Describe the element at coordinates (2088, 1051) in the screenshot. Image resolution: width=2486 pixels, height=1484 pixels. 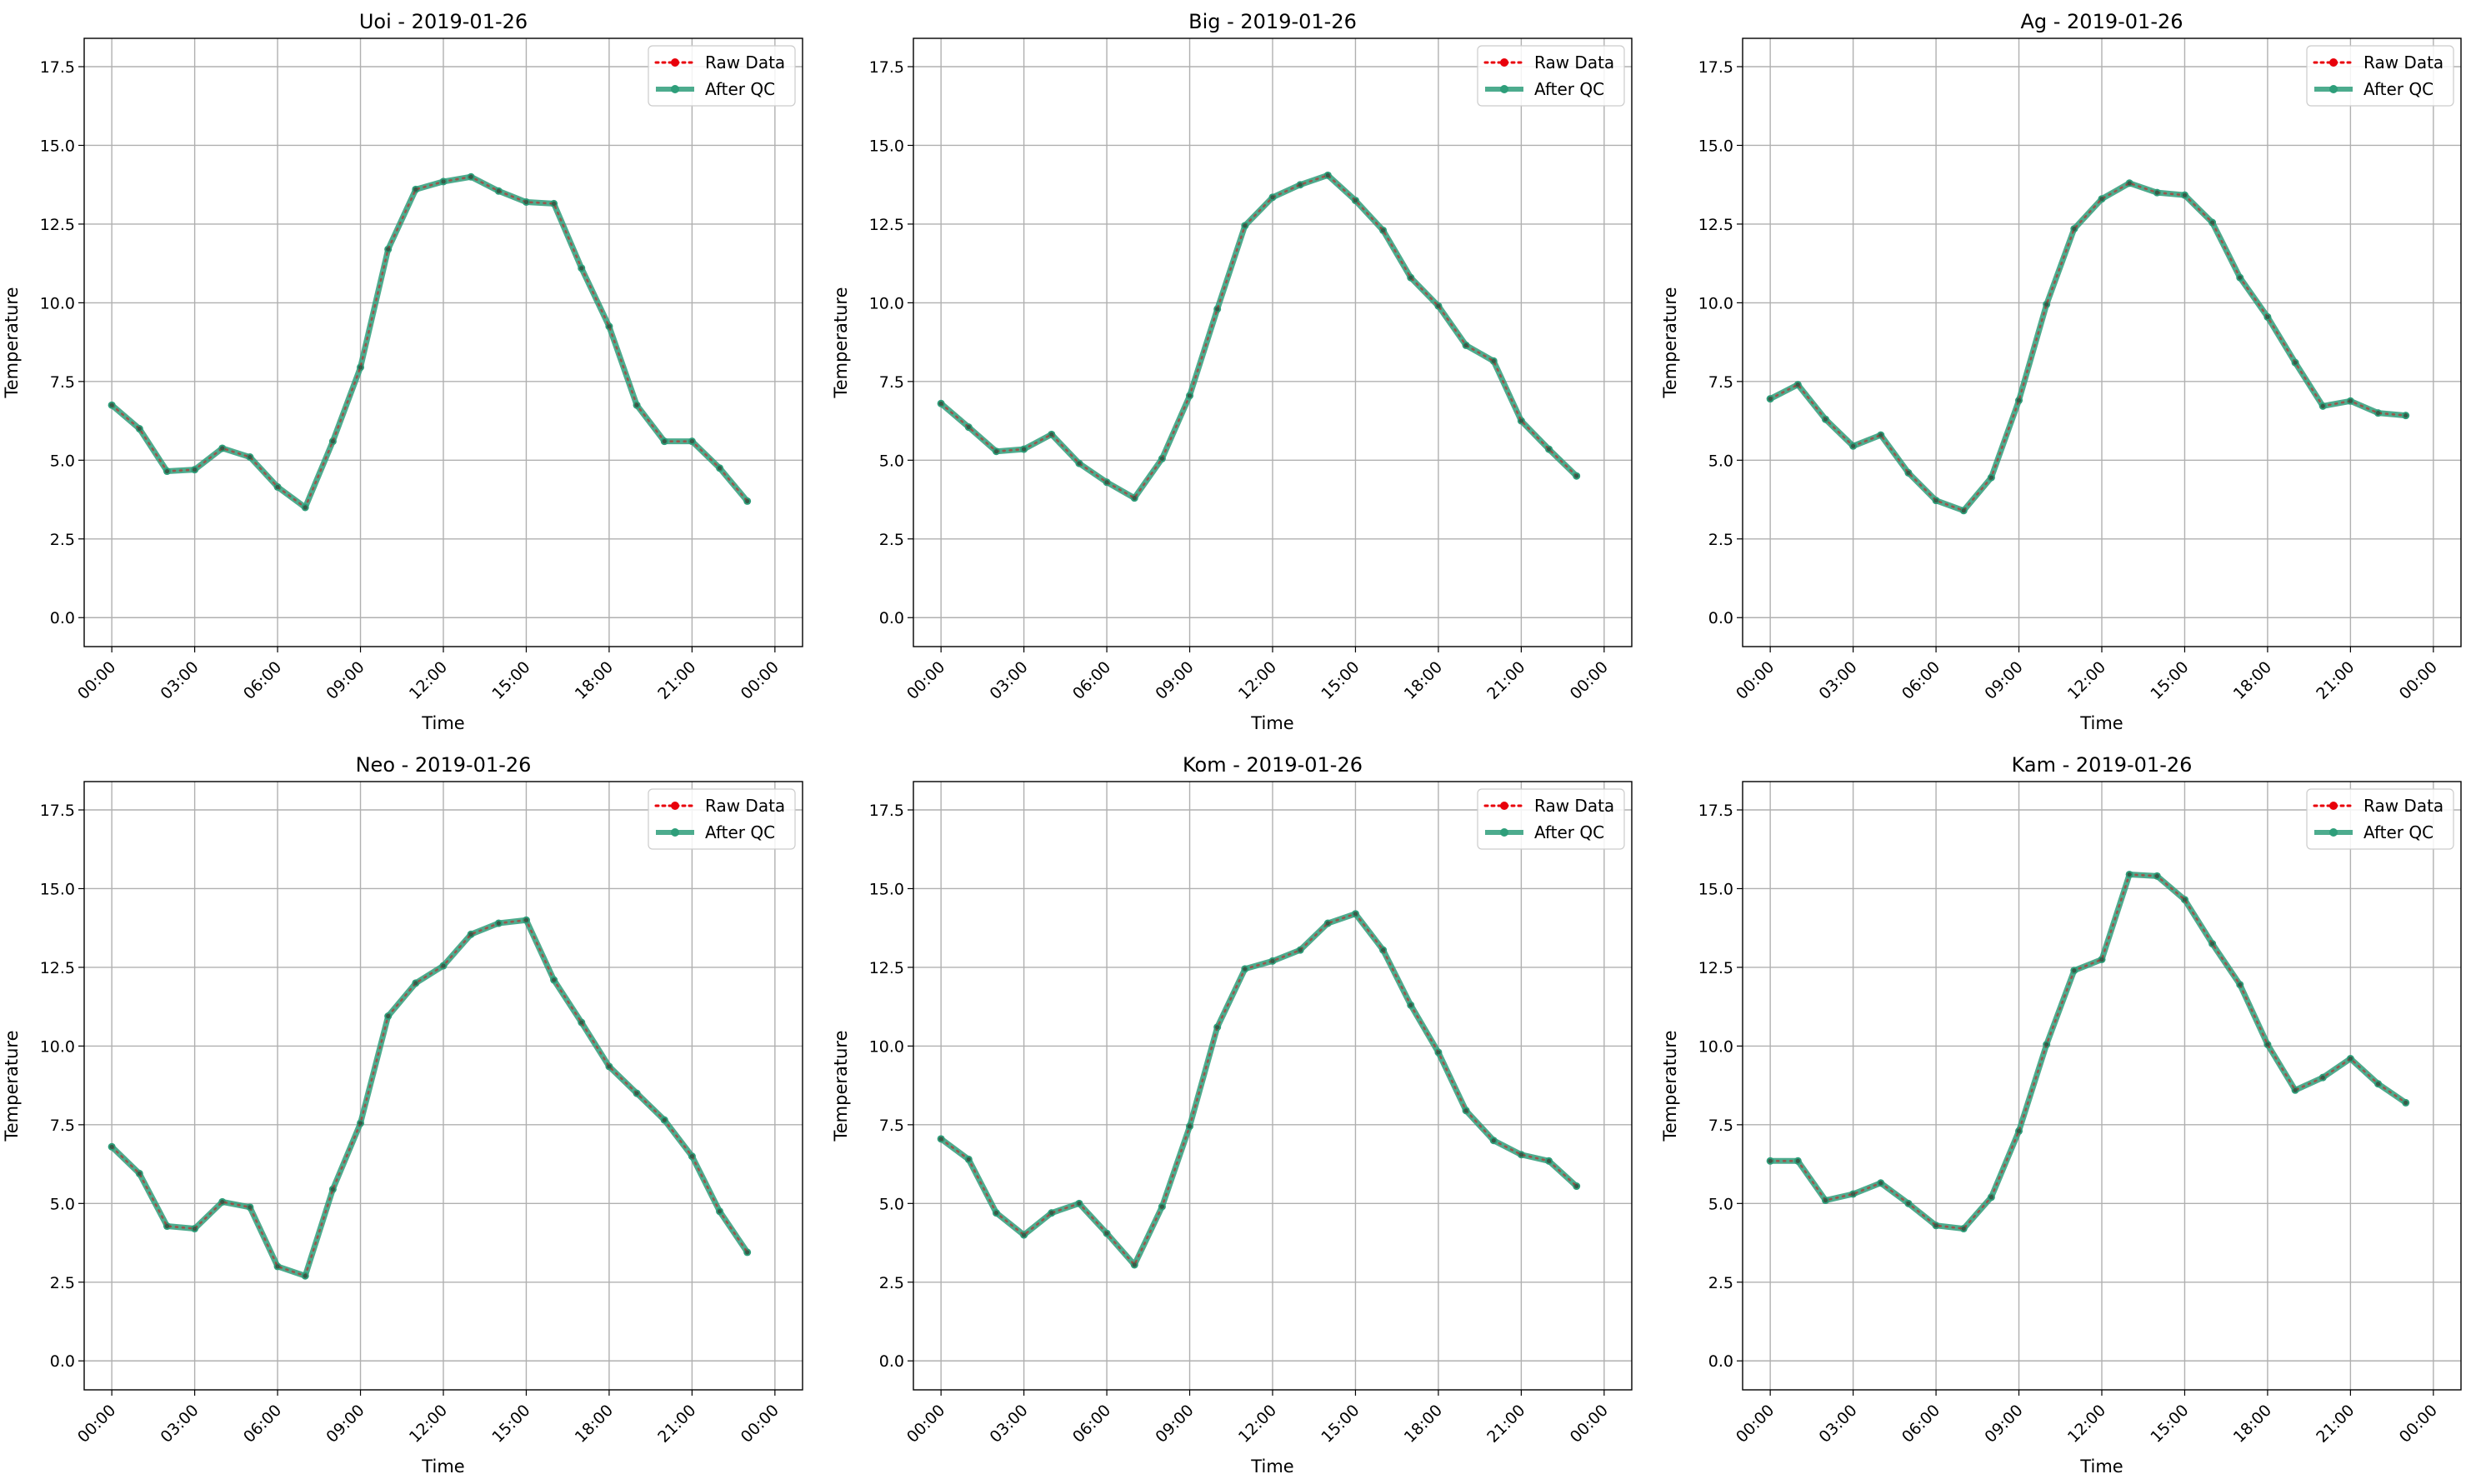
I see `series-line-after-qc` at that location.